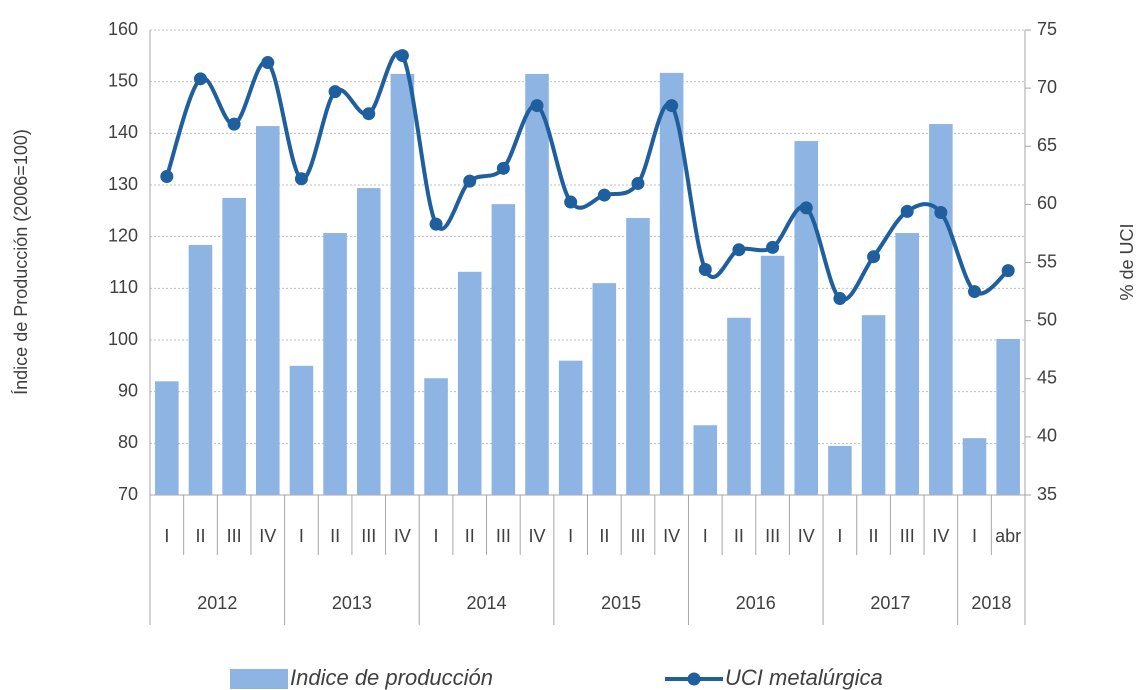  I want to click on y-tick-label: 140, so click(123, 132).